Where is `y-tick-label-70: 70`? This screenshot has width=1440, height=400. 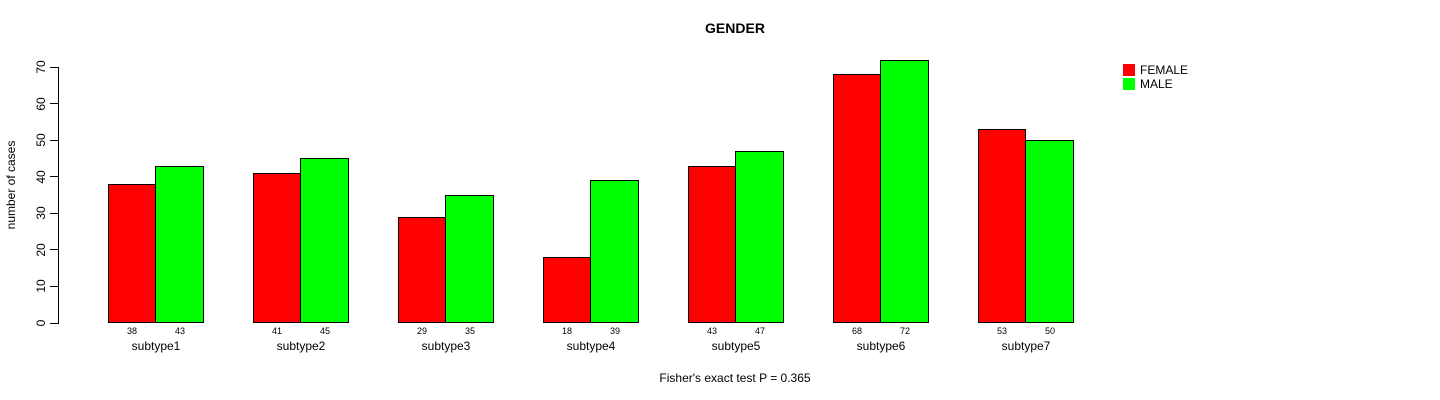
y-tick-label-70: 70 is located at coordinates (41, 67).